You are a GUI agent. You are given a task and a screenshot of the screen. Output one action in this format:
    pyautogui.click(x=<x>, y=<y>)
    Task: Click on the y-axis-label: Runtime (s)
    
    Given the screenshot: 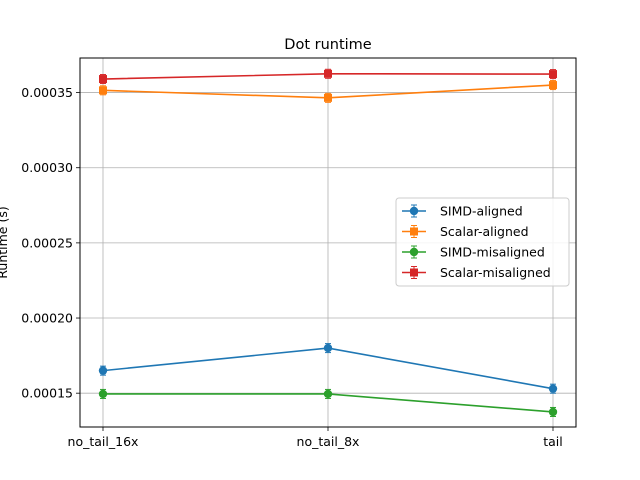 What is the action you would take?
    pyautogui.click(x=5, y=242)
    